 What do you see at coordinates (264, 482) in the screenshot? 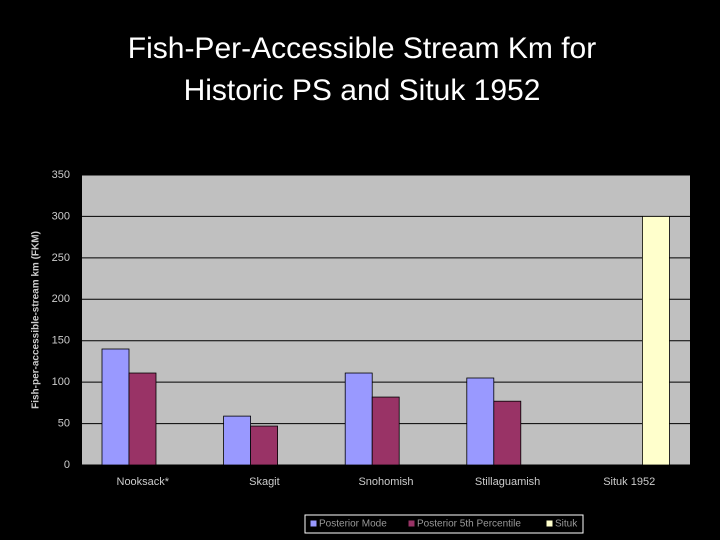
I see `x-tick-label: Skagit` at bounding box center [264, 482].